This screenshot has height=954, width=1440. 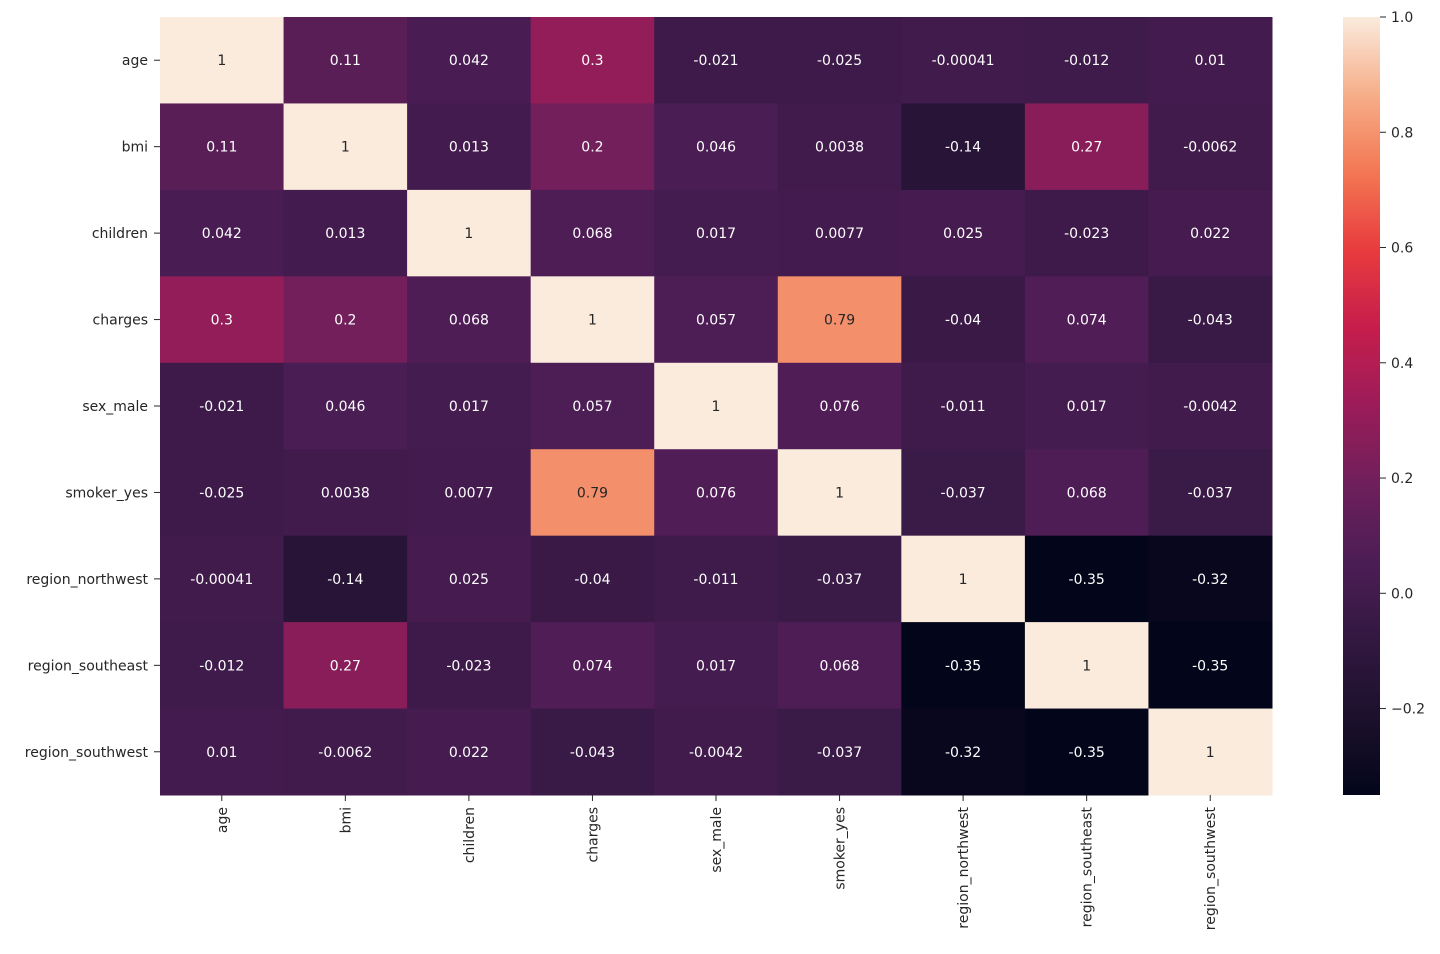 What do you see at coordinates (593, 834) in the screenshot?
I see `x-tick-label: charges` at bounding box center [593, 834].